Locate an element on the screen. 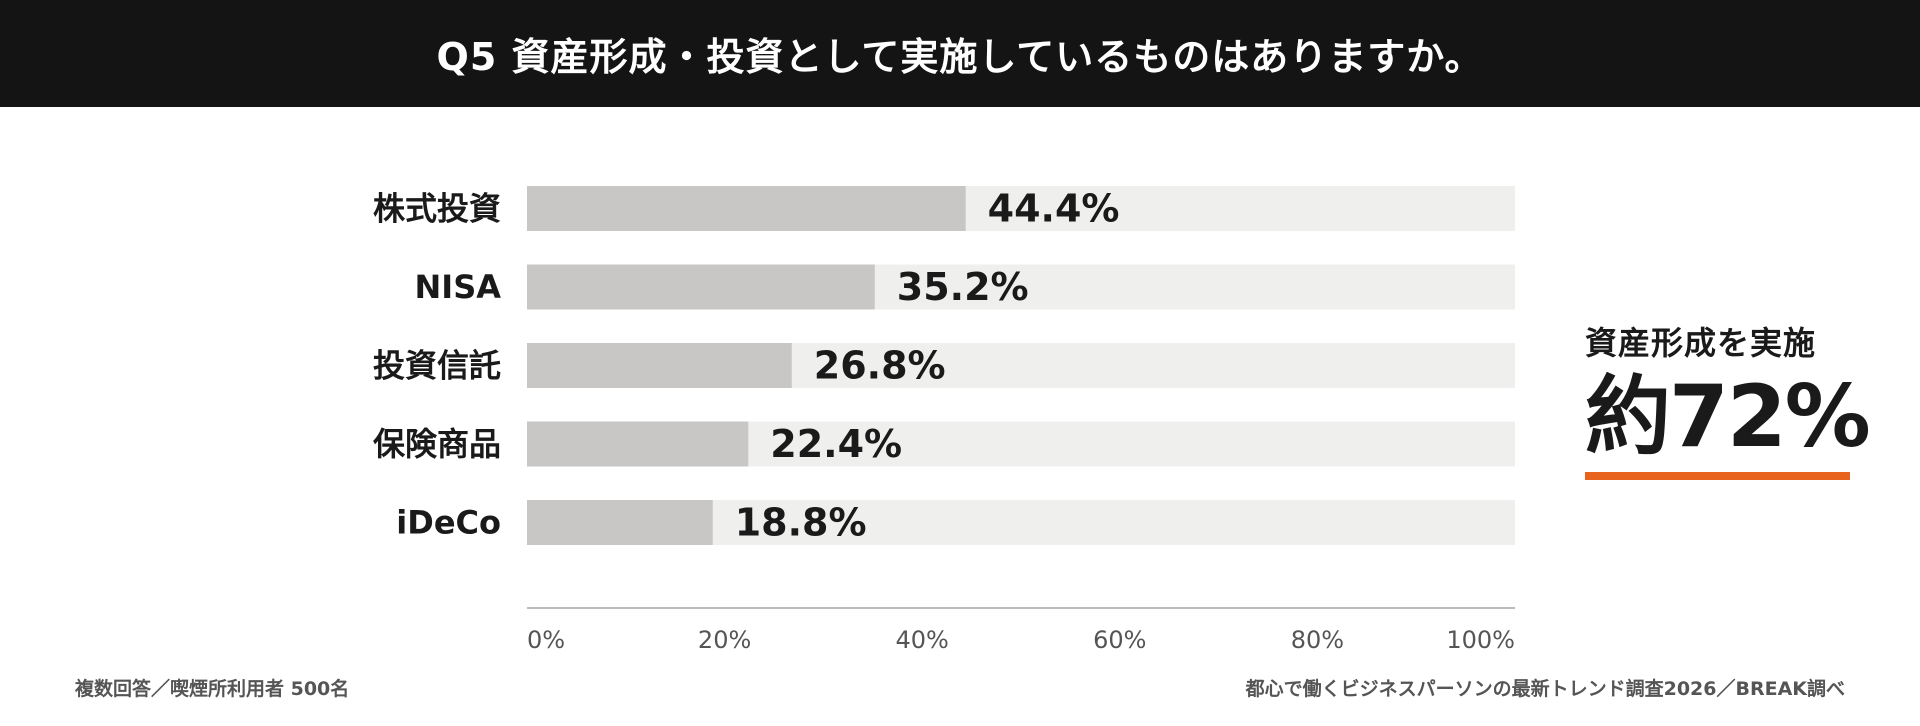  callout-label: 資産形成を実施 is located at coordinates (1701, 343).